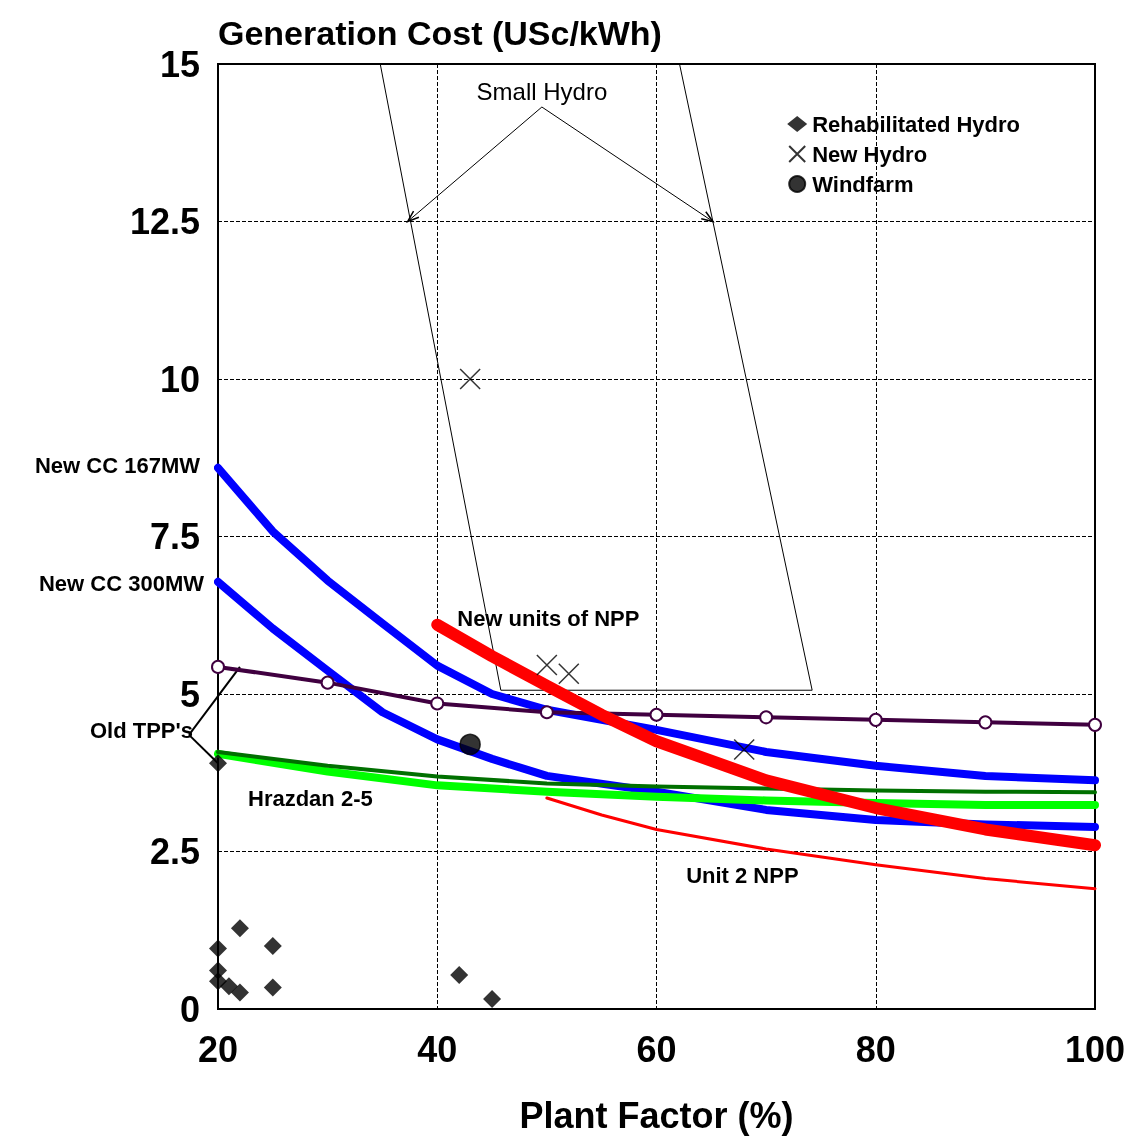  Describe the element at coordinates (821, 843) in the screenshot. I see `line-series` at that location.